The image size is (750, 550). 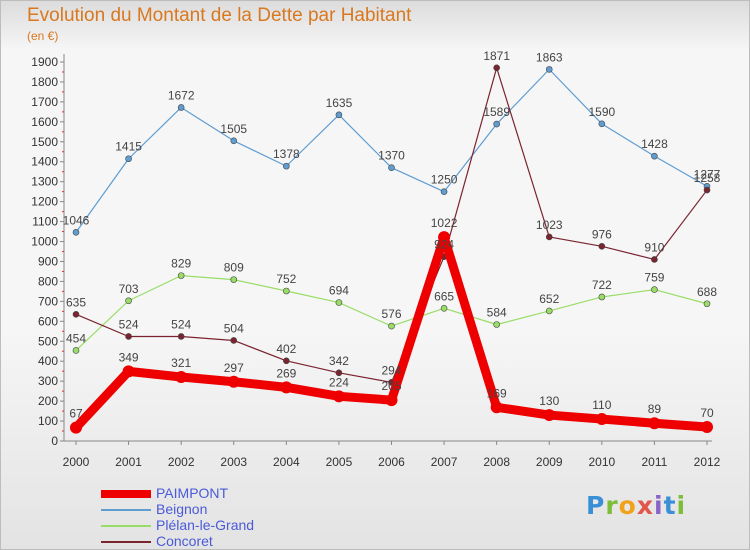 I want to click on data-label-pl-lan-le-grand: 752, so click(x=286, y=279).